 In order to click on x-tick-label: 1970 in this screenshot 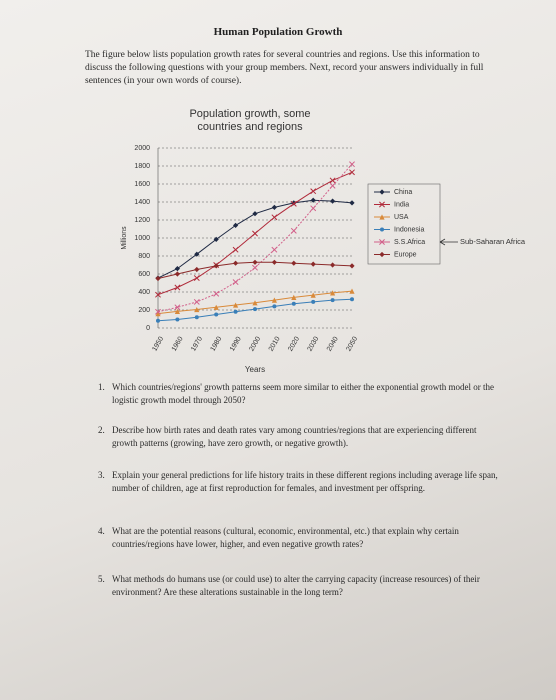, I will do `click(197, 344)`.